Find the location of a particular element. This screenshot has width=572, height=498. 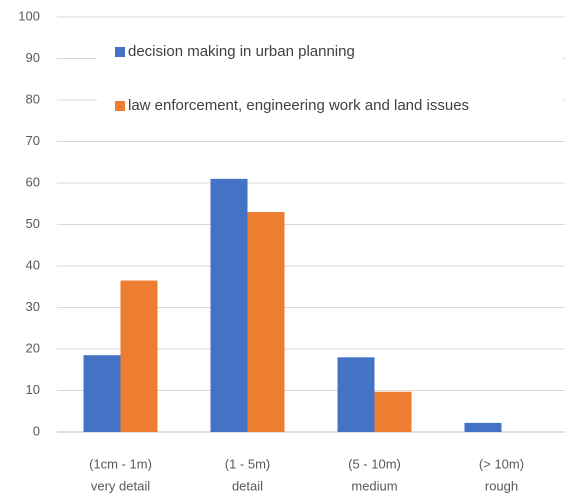

x-tick-label: (> 10m) is located at coordinates (501, 463).